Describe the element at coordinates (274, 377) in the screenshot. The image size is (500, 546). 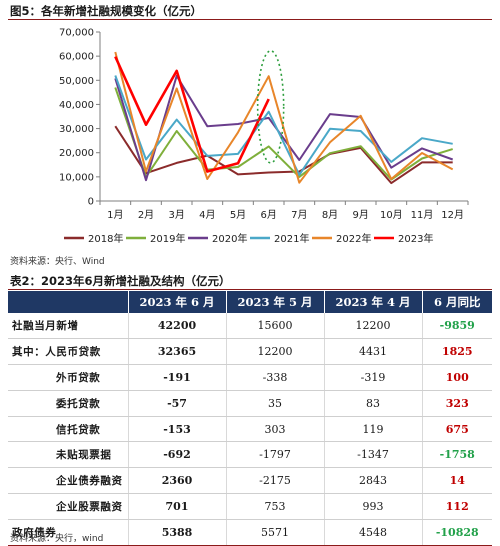
I see `cell-may: -338` at that location.